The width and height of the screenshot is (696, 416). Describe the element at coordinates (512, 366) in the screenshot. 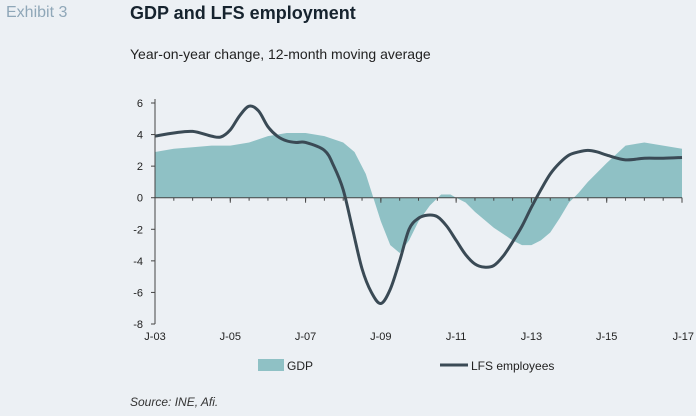

I see `legend-lfs-label: LFS employees` at that location.